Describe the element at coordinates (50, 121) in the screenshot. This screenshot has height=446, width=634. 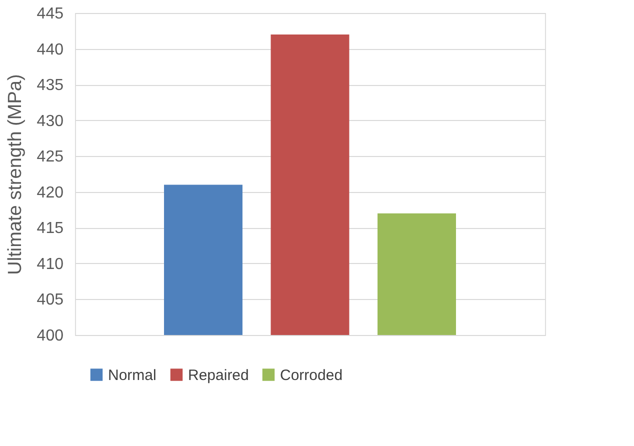
I see `y-tick-label: 430` at that location.